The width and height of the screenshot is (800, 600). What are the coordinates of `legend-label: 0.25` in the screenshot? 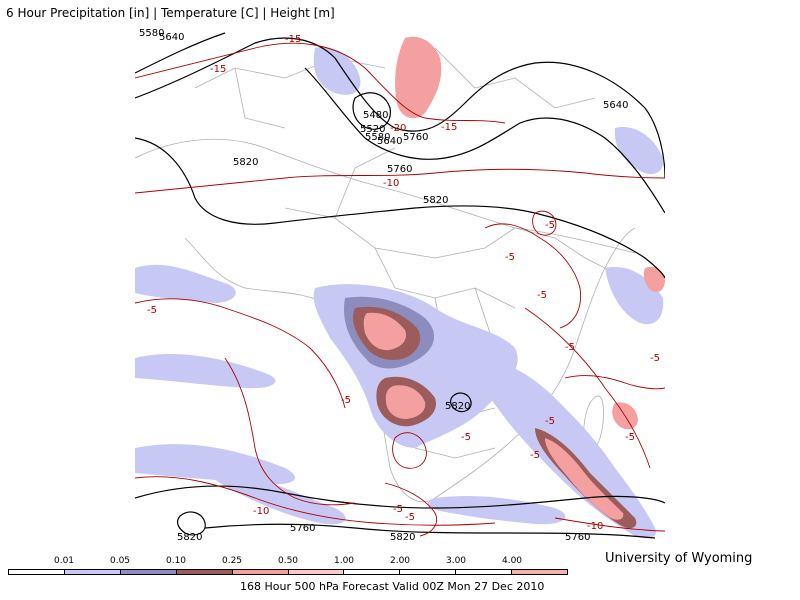 It's located at (232, 561).